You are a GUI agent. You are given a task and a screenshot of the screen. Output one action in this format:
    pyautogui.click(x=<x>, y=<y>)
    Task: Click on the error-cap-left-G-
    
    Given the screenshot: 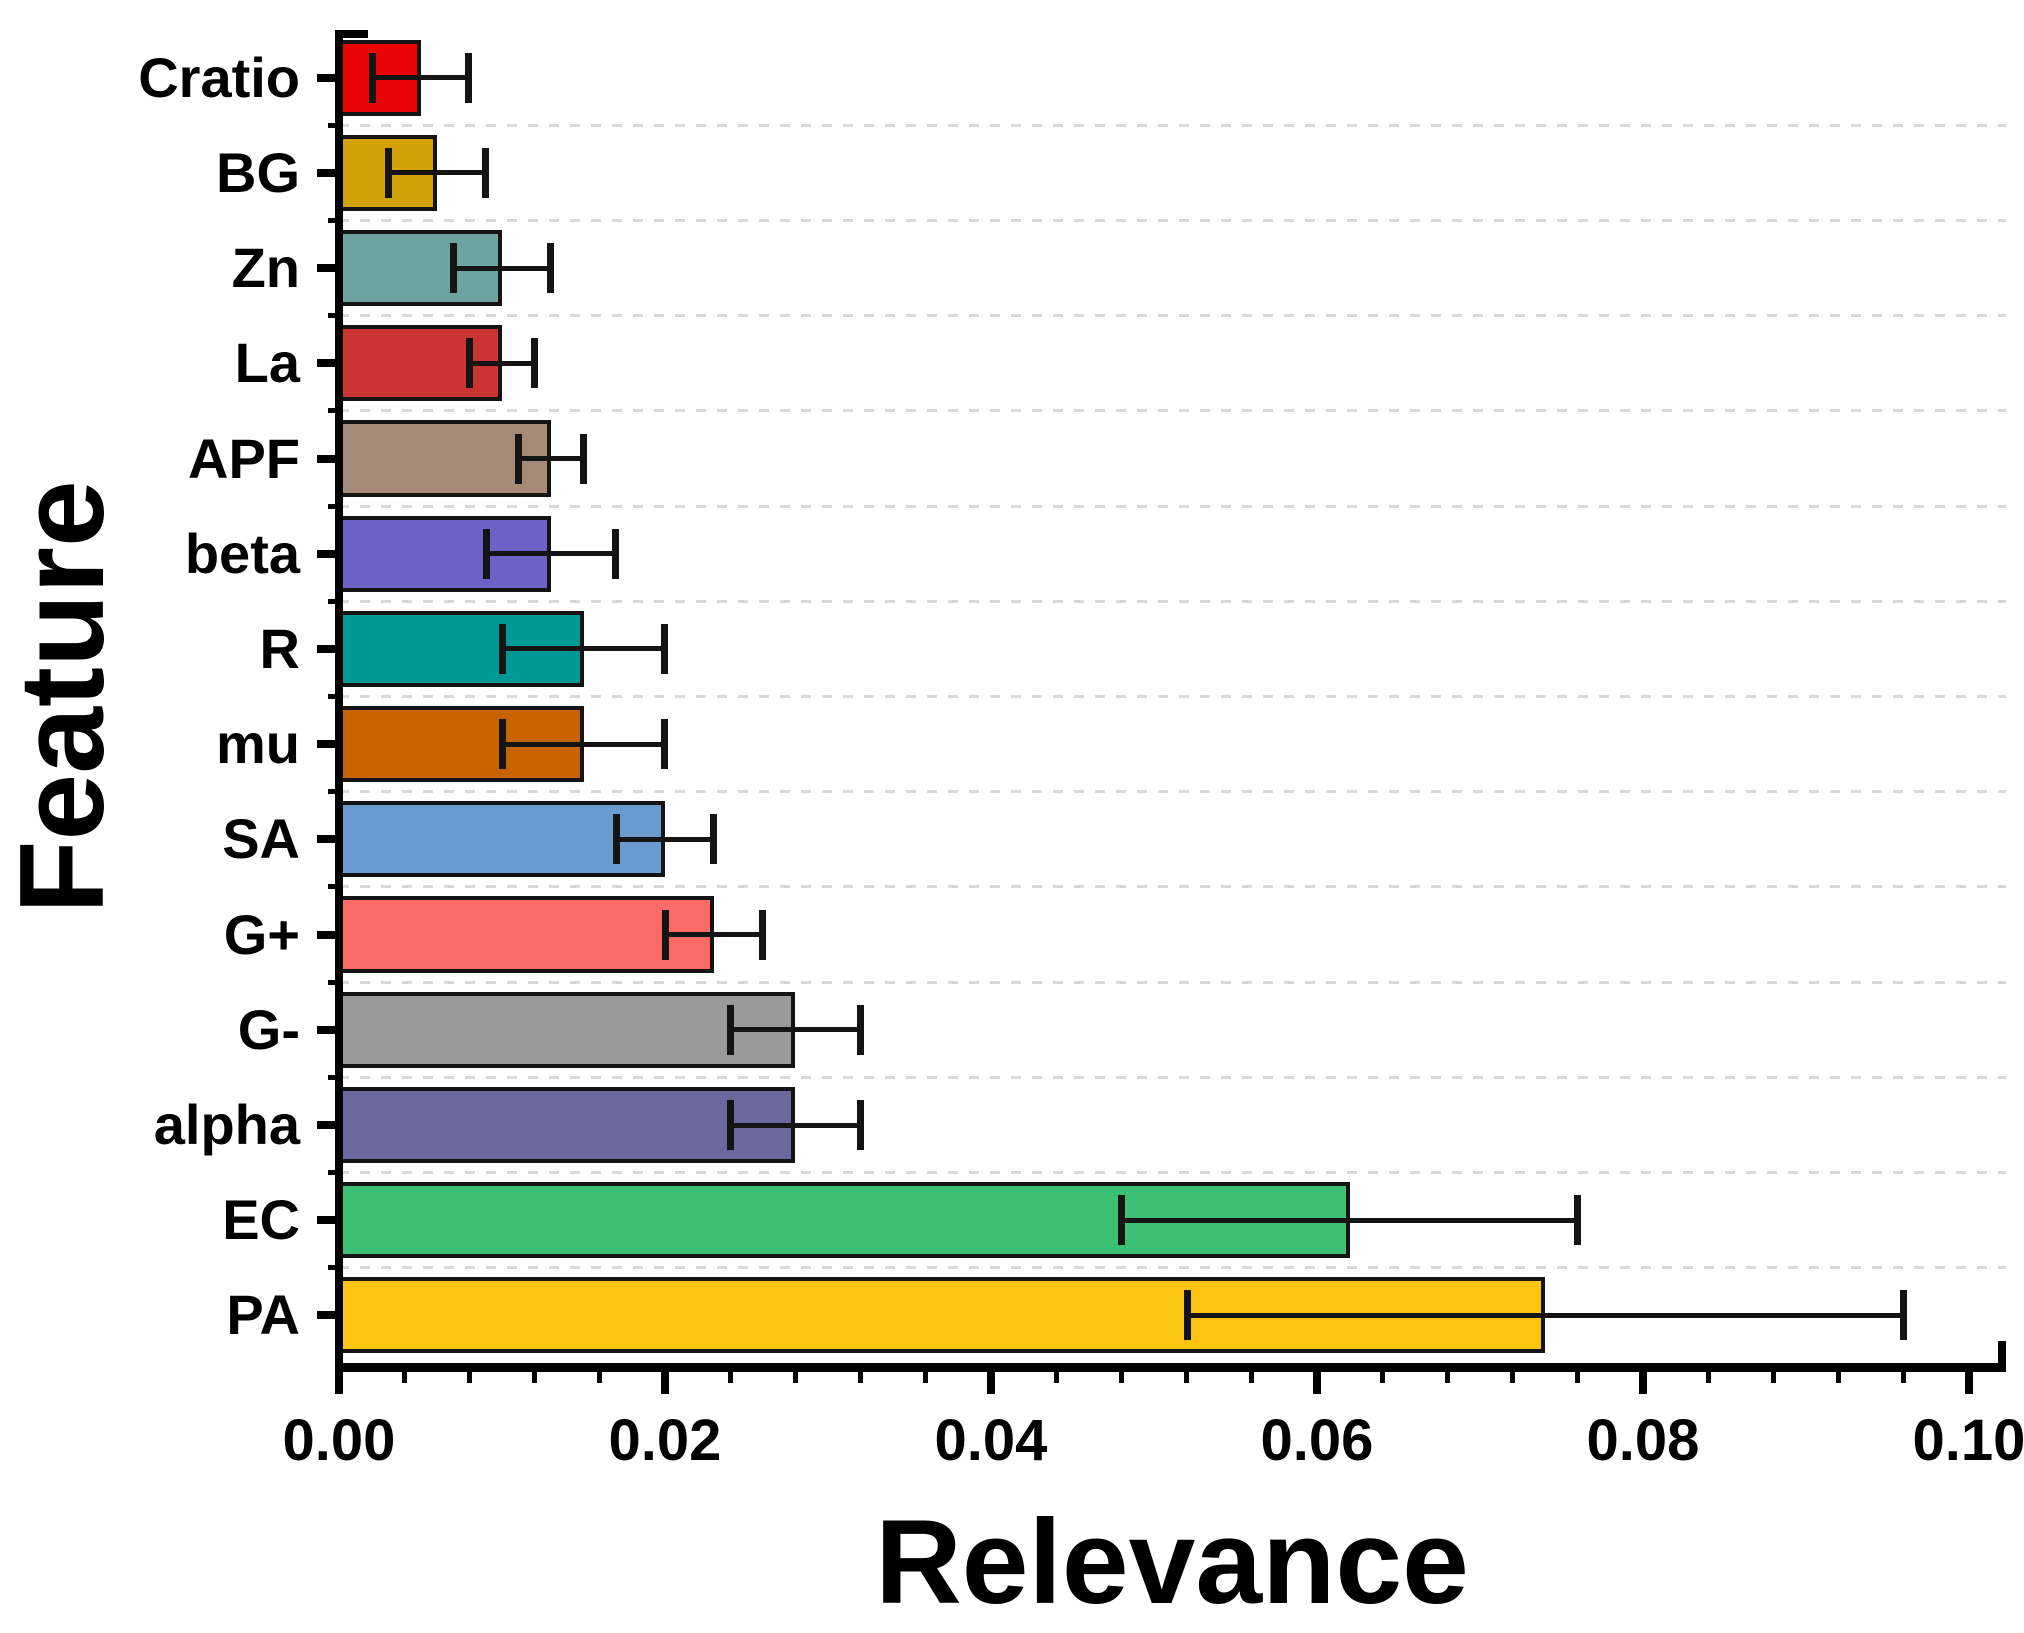 What is the action you would take?
    pyautogui.click(x=731, y=1029)
    